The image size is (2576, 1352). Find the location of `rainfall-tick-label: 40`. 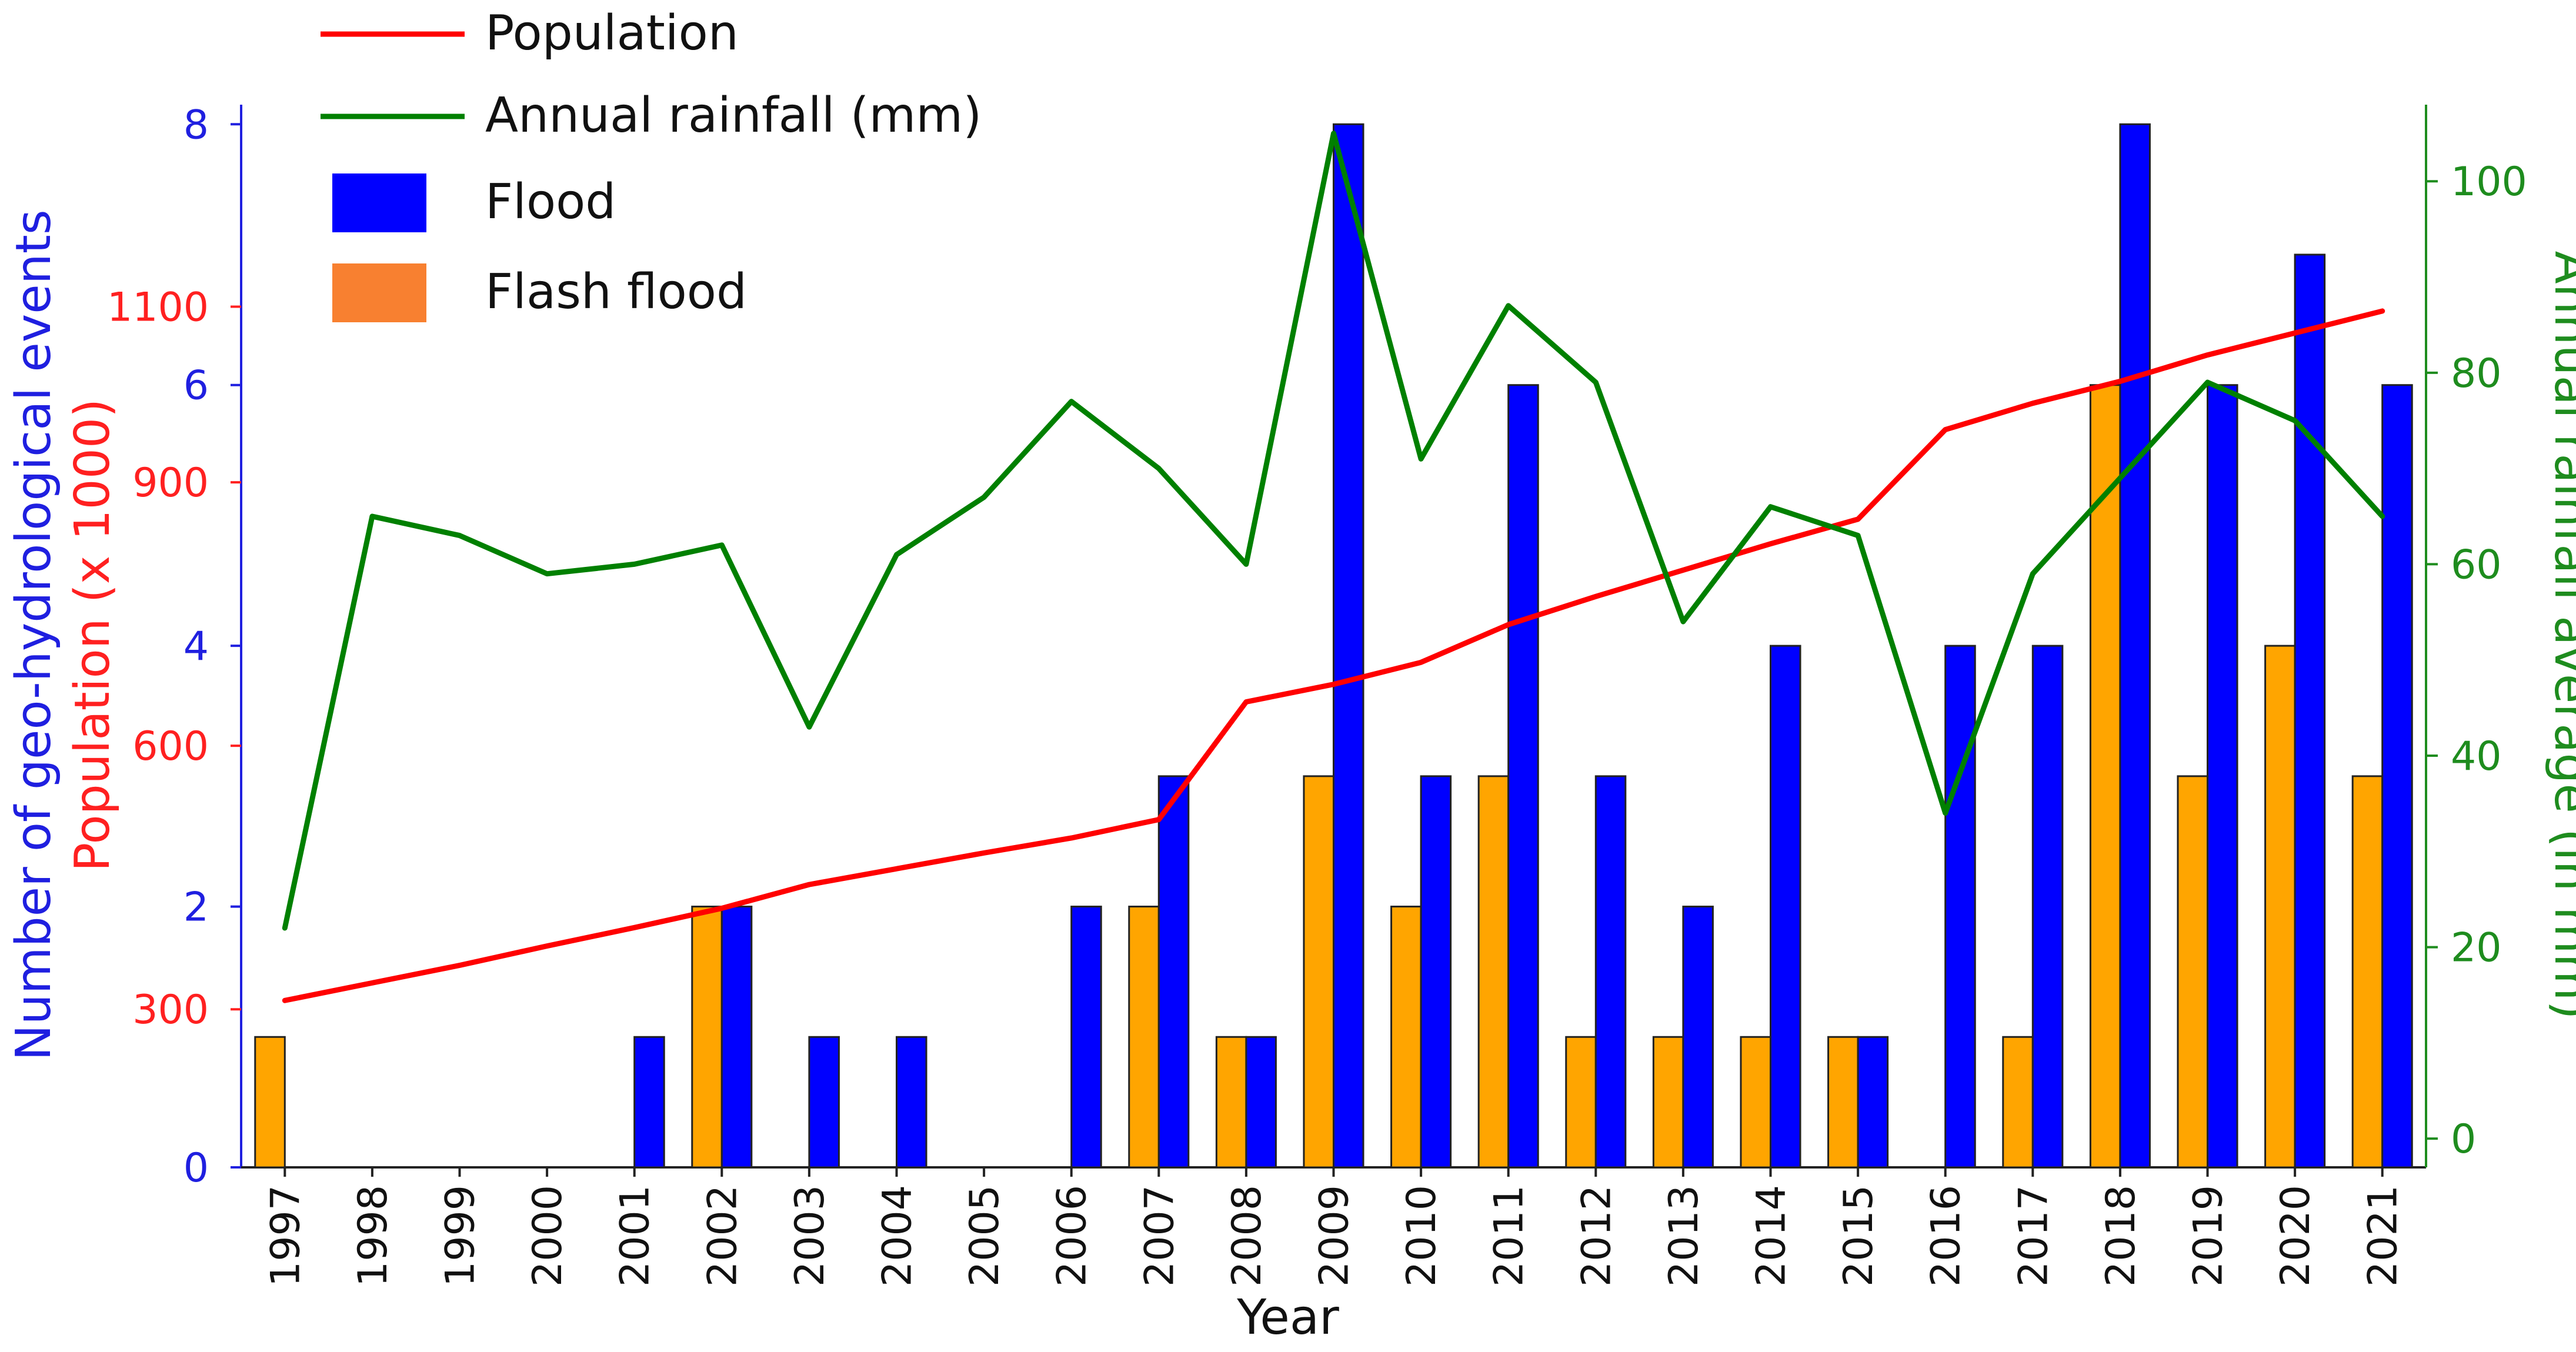

rainfall-tick-label: 40 is located at coordinates (2476, 756).